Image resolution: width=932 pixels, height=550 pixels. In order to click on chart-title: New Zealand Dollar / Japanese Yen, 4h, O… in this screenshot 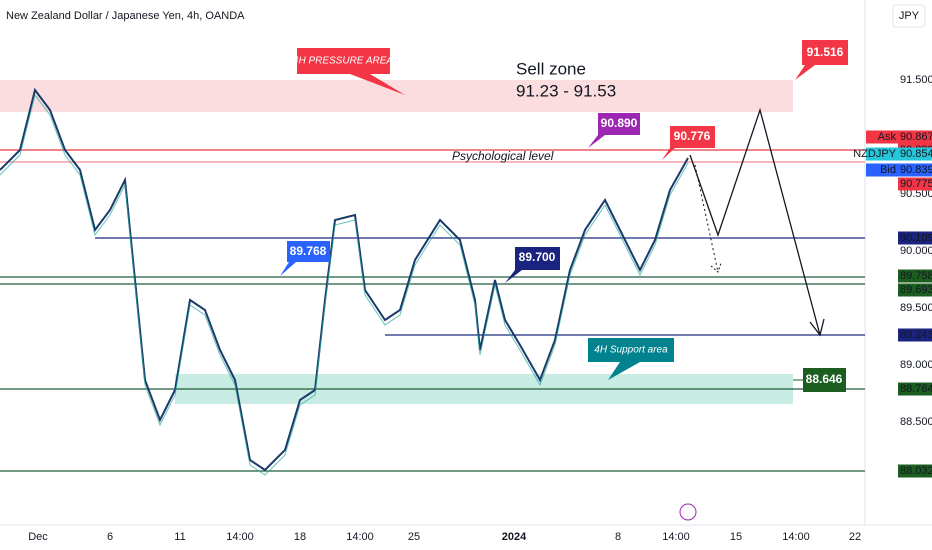, I will do `click(125, 16)`.